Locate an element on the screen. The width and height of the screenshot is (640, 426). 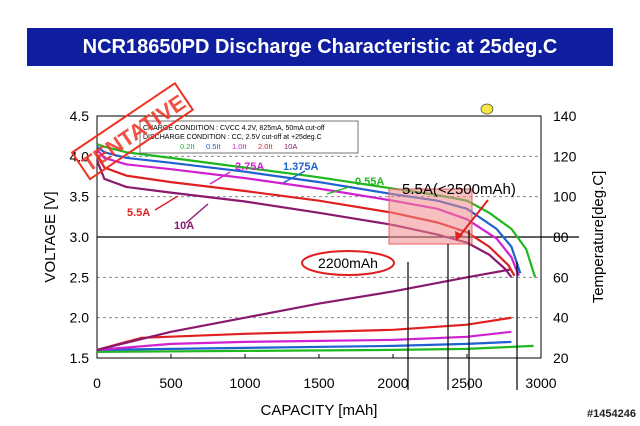
x-tick-label: 500 is located at coordinates (171, 383).